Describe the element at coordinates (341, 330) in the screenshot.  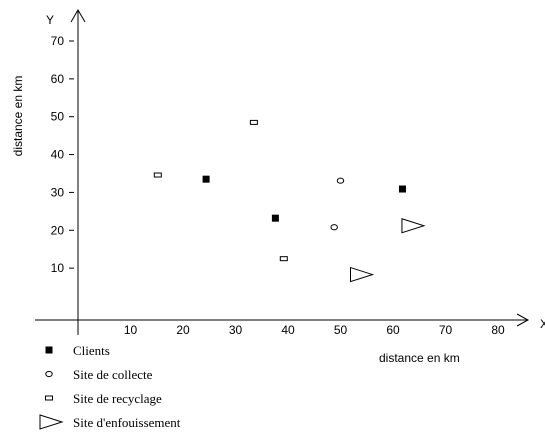
I see `x-tick-label: 50` at that location.